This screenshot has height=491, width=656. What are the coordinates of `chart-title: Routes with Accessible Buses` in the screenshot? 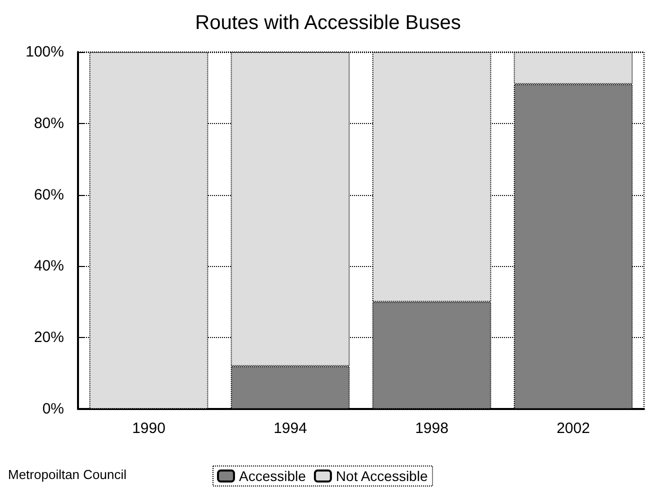 It's located at (328, 23).